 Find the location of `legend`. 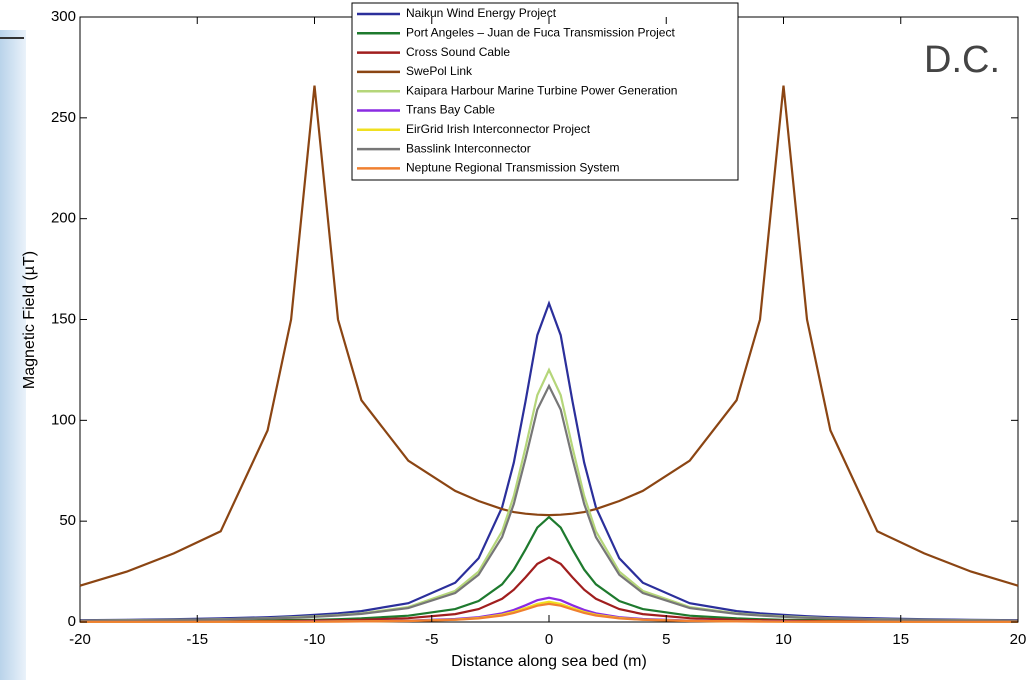

legend is located at coordinates (545, 91).